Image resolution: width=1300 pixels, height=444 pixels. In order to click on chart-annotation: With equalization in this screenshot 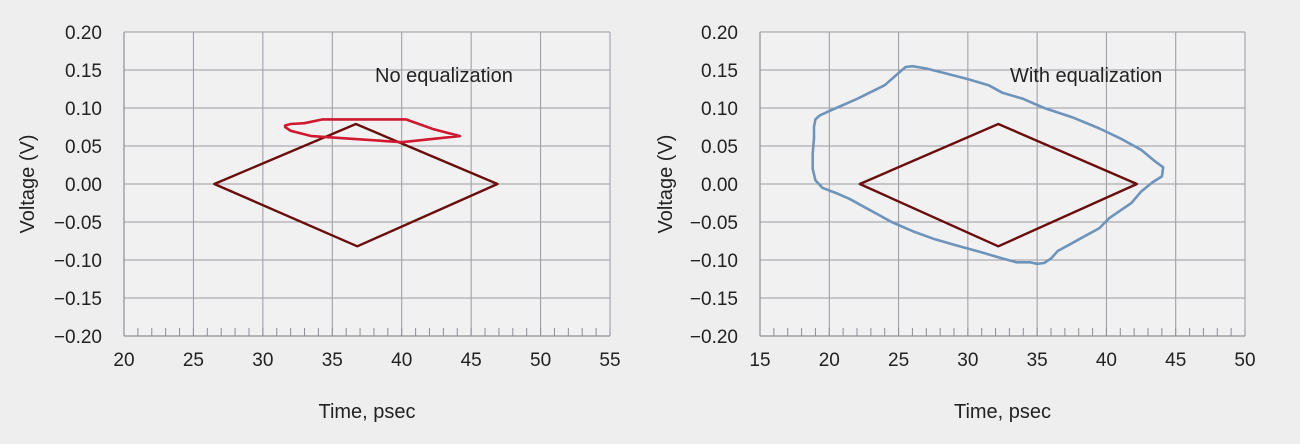, I will do `click(1086, 76)`.